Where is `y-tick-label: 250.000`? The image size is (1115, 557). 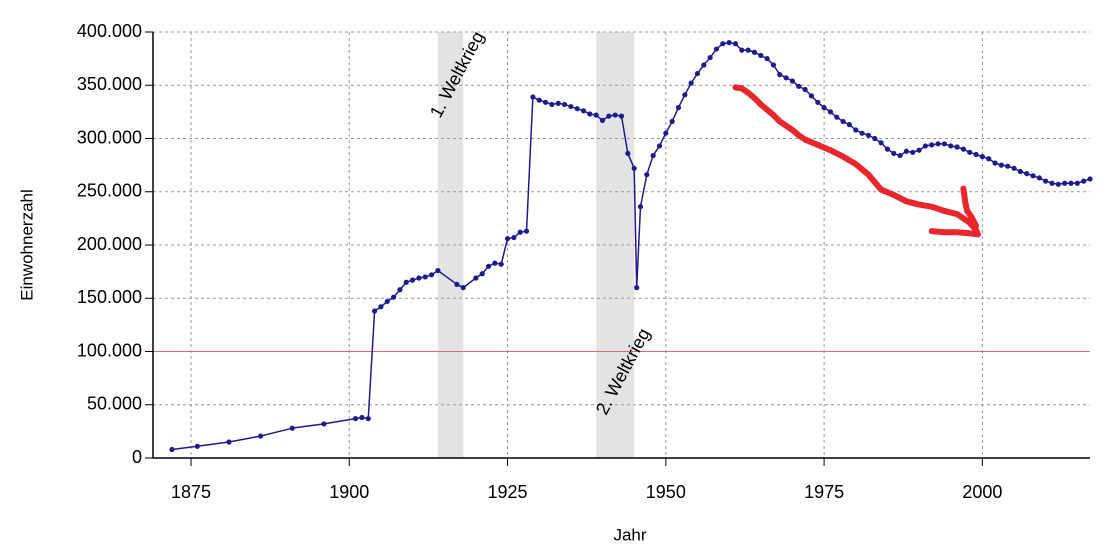
y-tick-label: 250.000 is located at coordinates (109, 191).